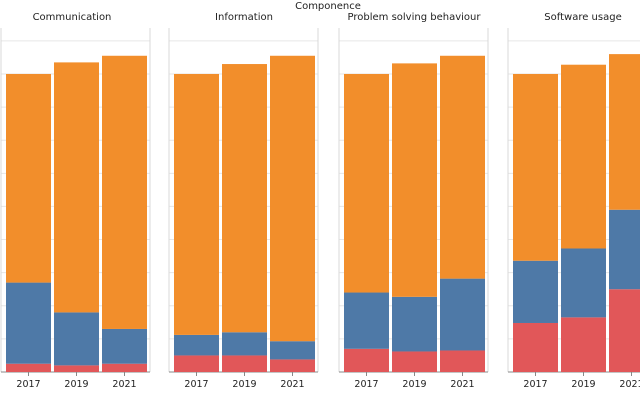  Describe the element at coordinates (328, 6) in the screenshot. I see `facet-super-title: Componence` at that location.